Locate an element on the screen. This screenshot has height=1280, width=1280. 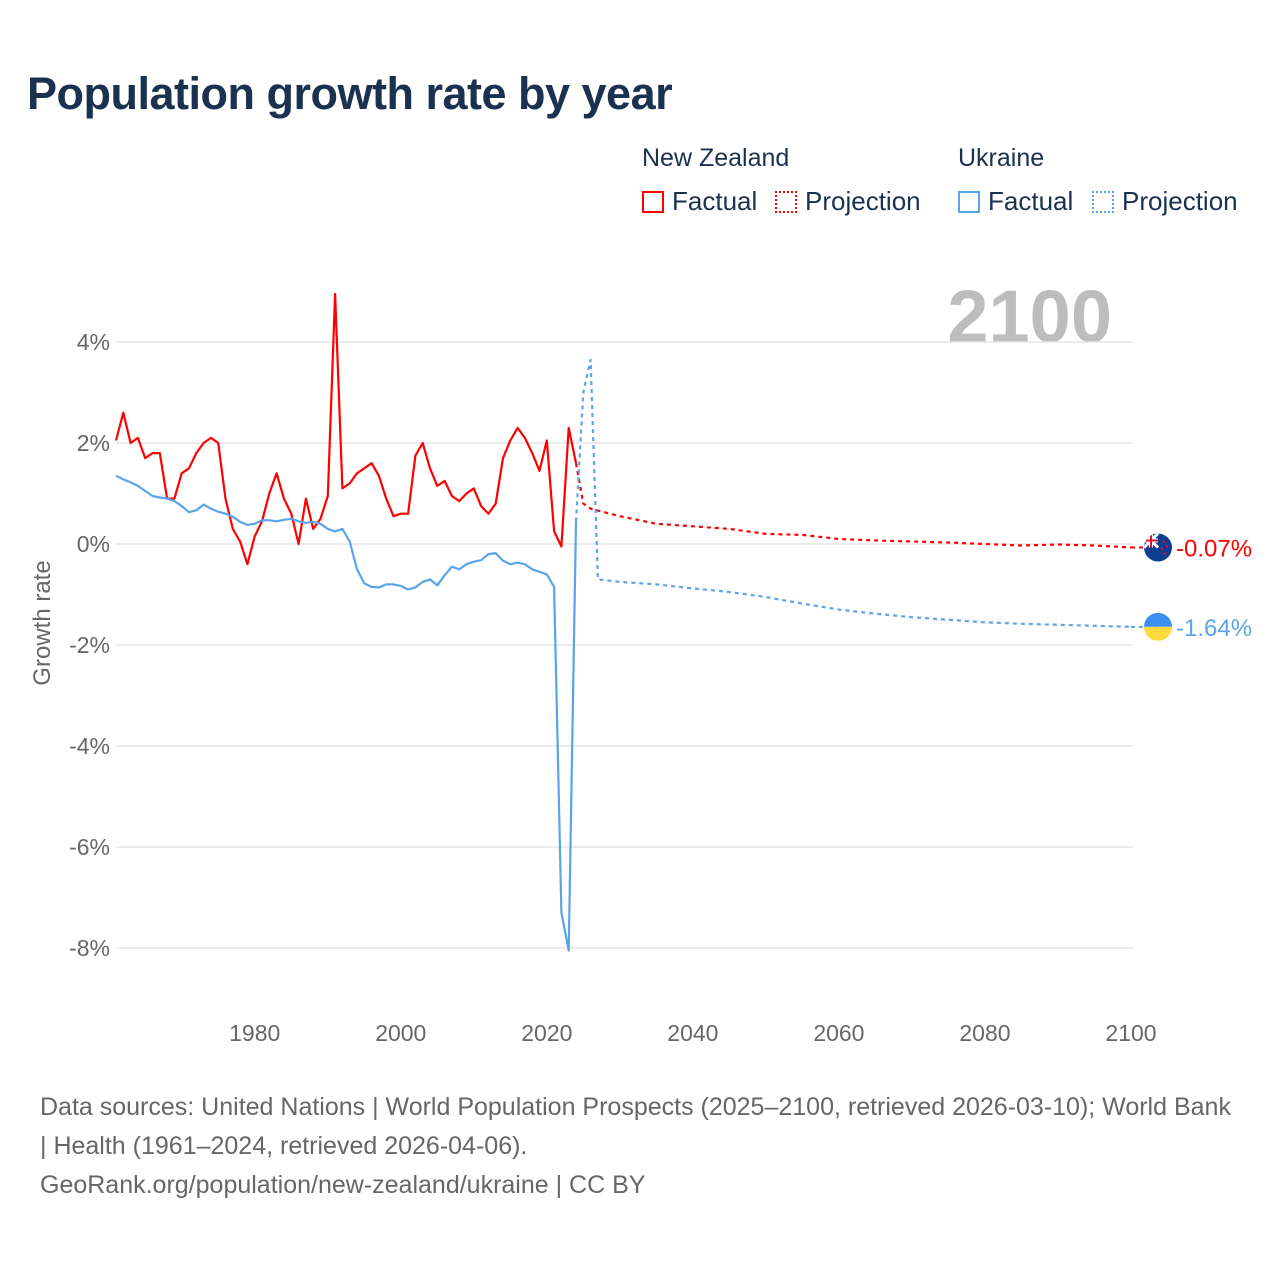
x-tick-label: 2060 is located at coordinates (838, 1033).